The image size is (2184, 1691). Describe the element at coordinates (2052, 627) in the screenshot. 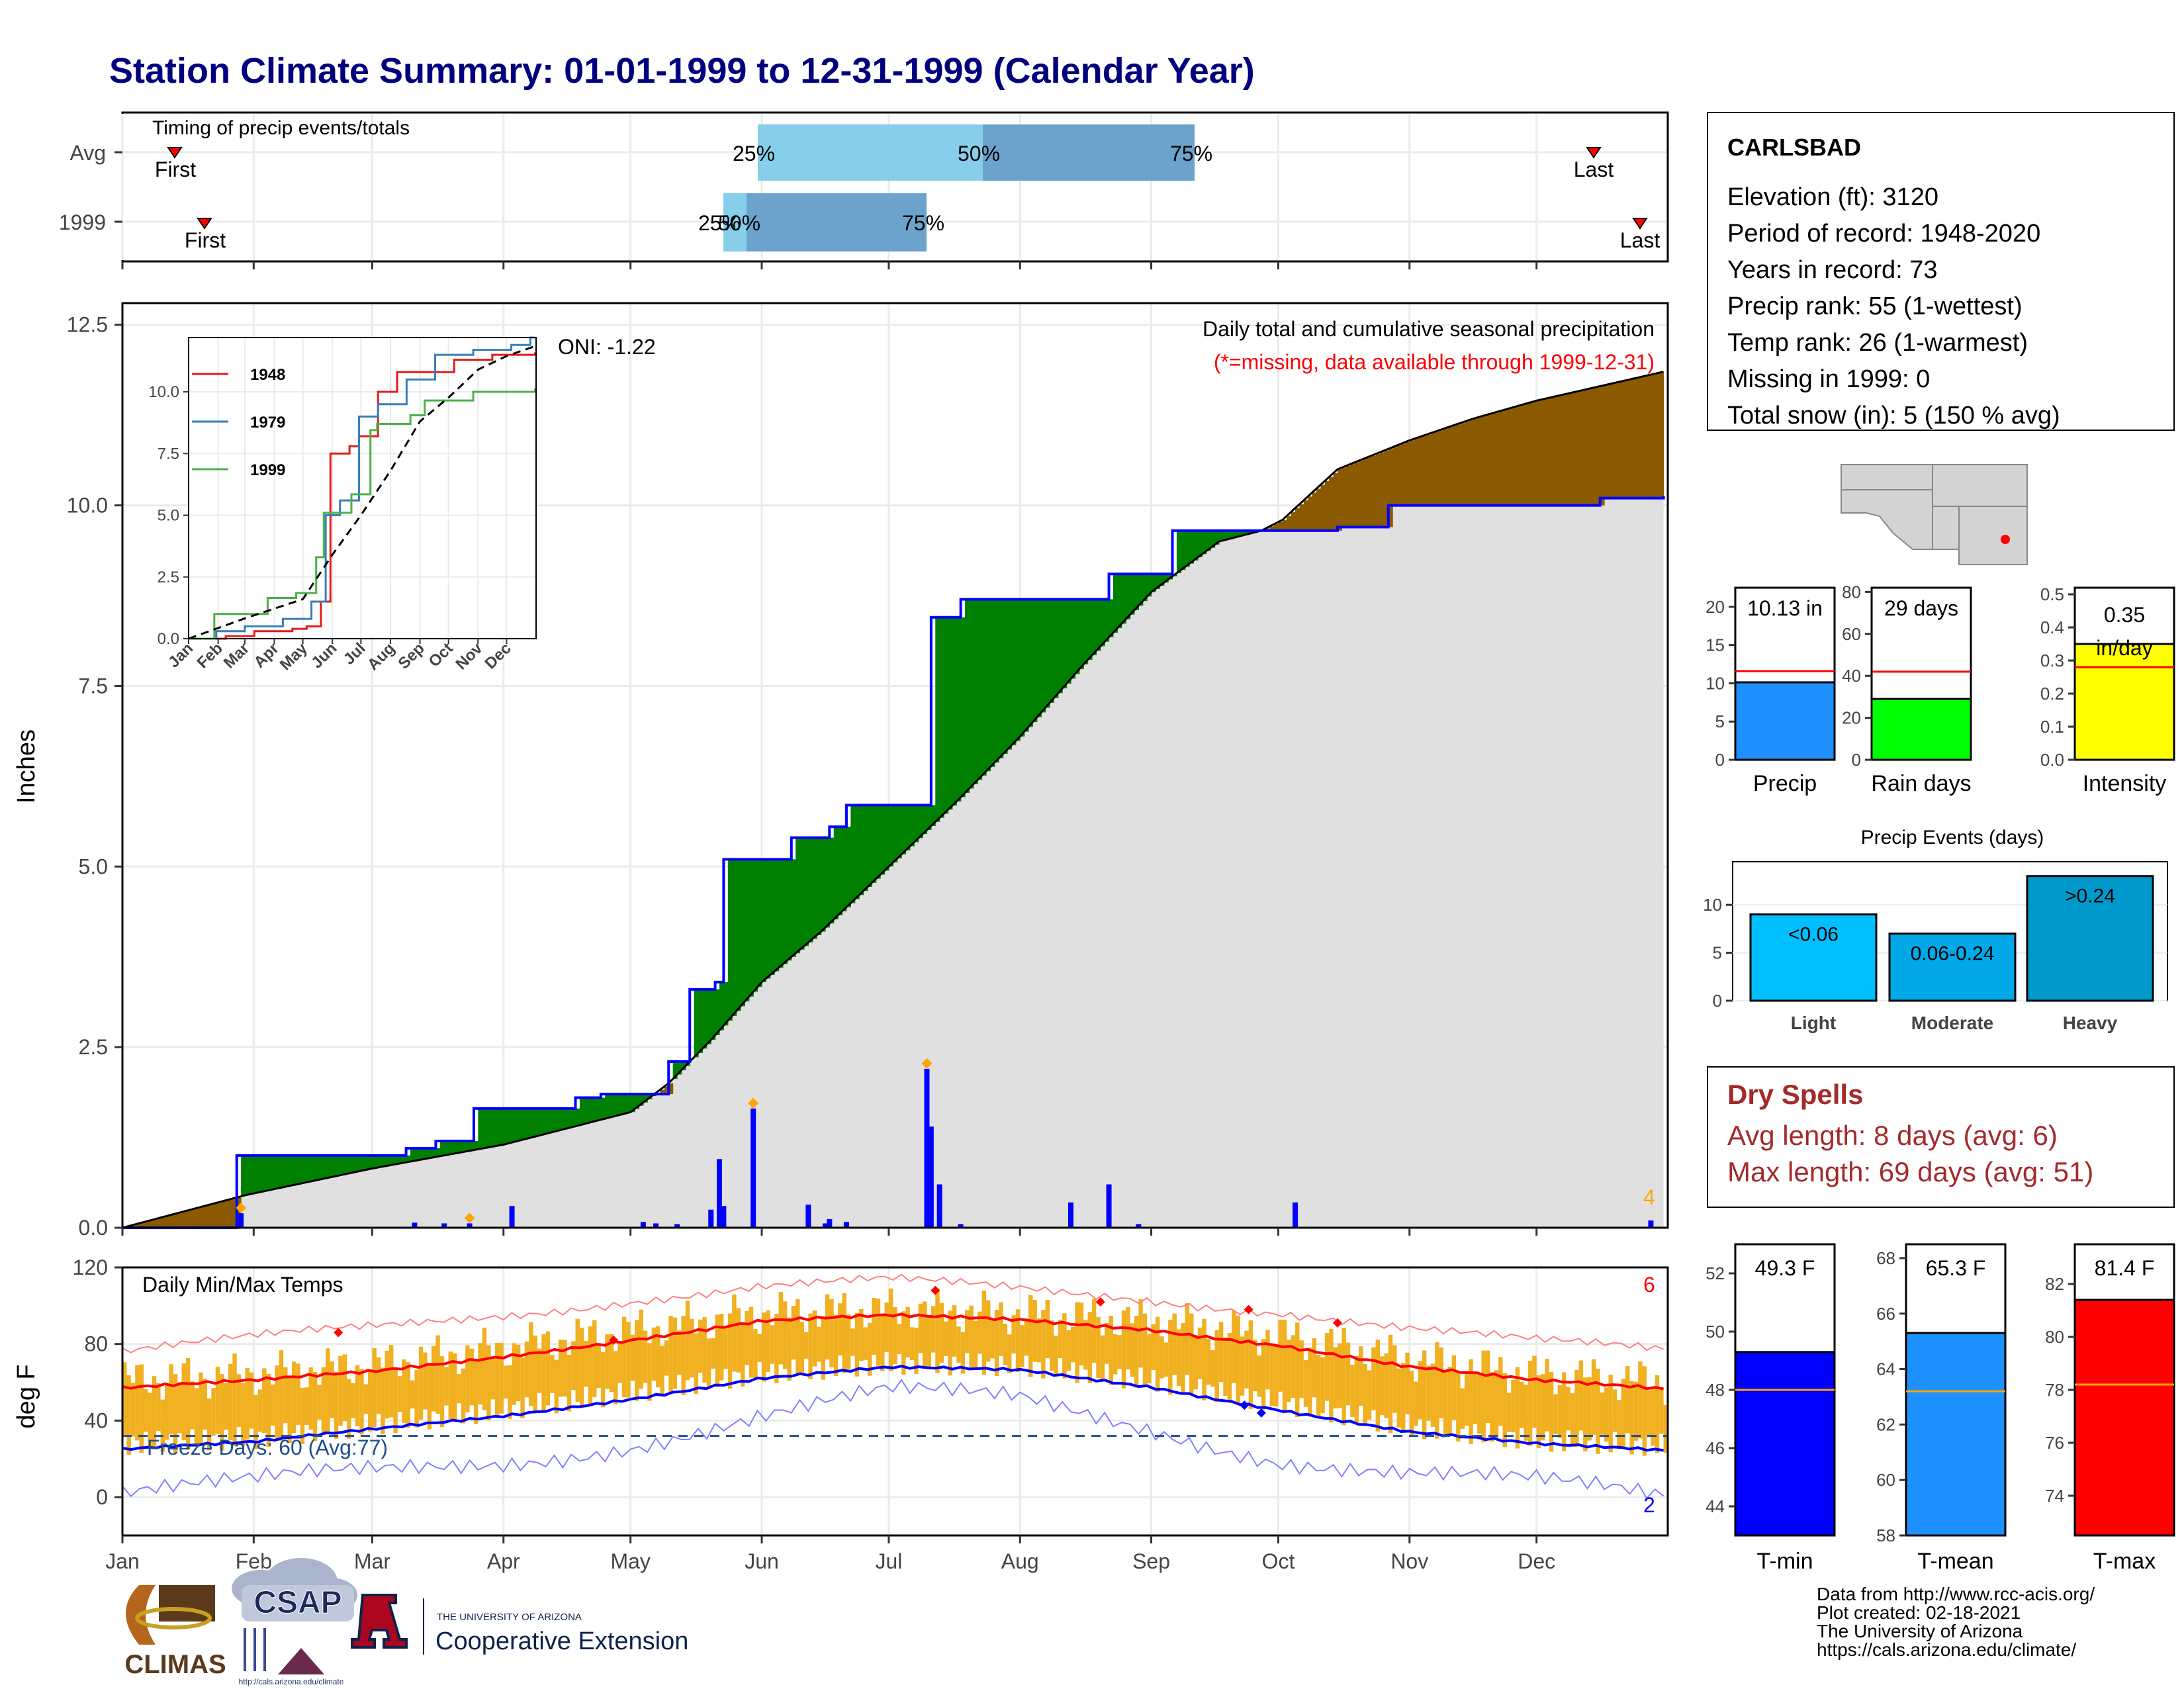

I see `summary-bar-tick-label: 0.4` at that location.